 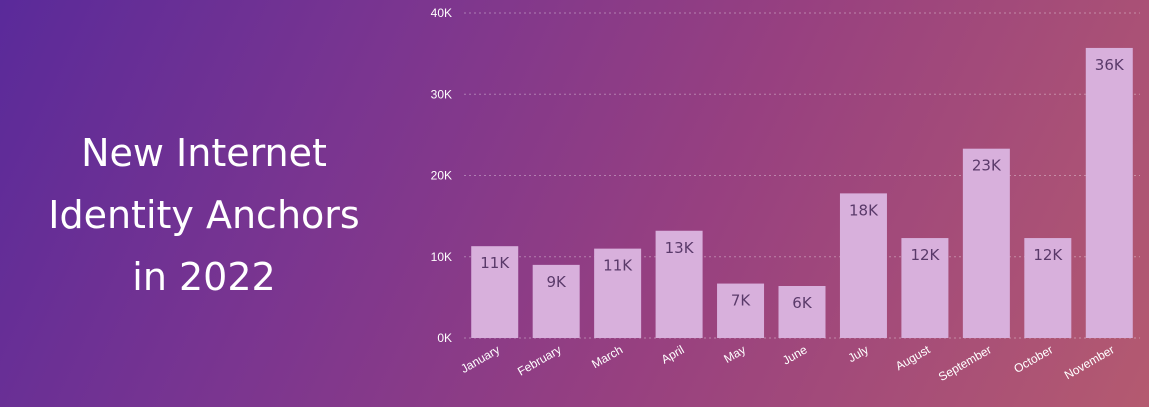 What do you see at coordinates (673, 354) in the screenshot?
I see `x-tick-label: April` at bounding box center [673, 354].